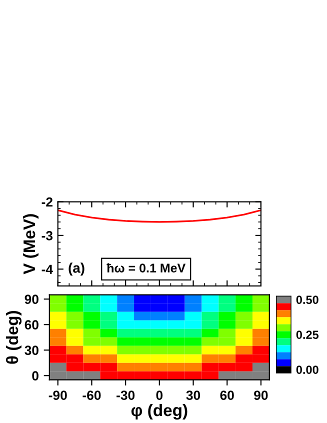 This screenshot has height=423, width=327. What do you see at coordinates (159, 412) in the screenshot?
I see `x-axis-title: φ (deg)` at bounding box center [159, 412].